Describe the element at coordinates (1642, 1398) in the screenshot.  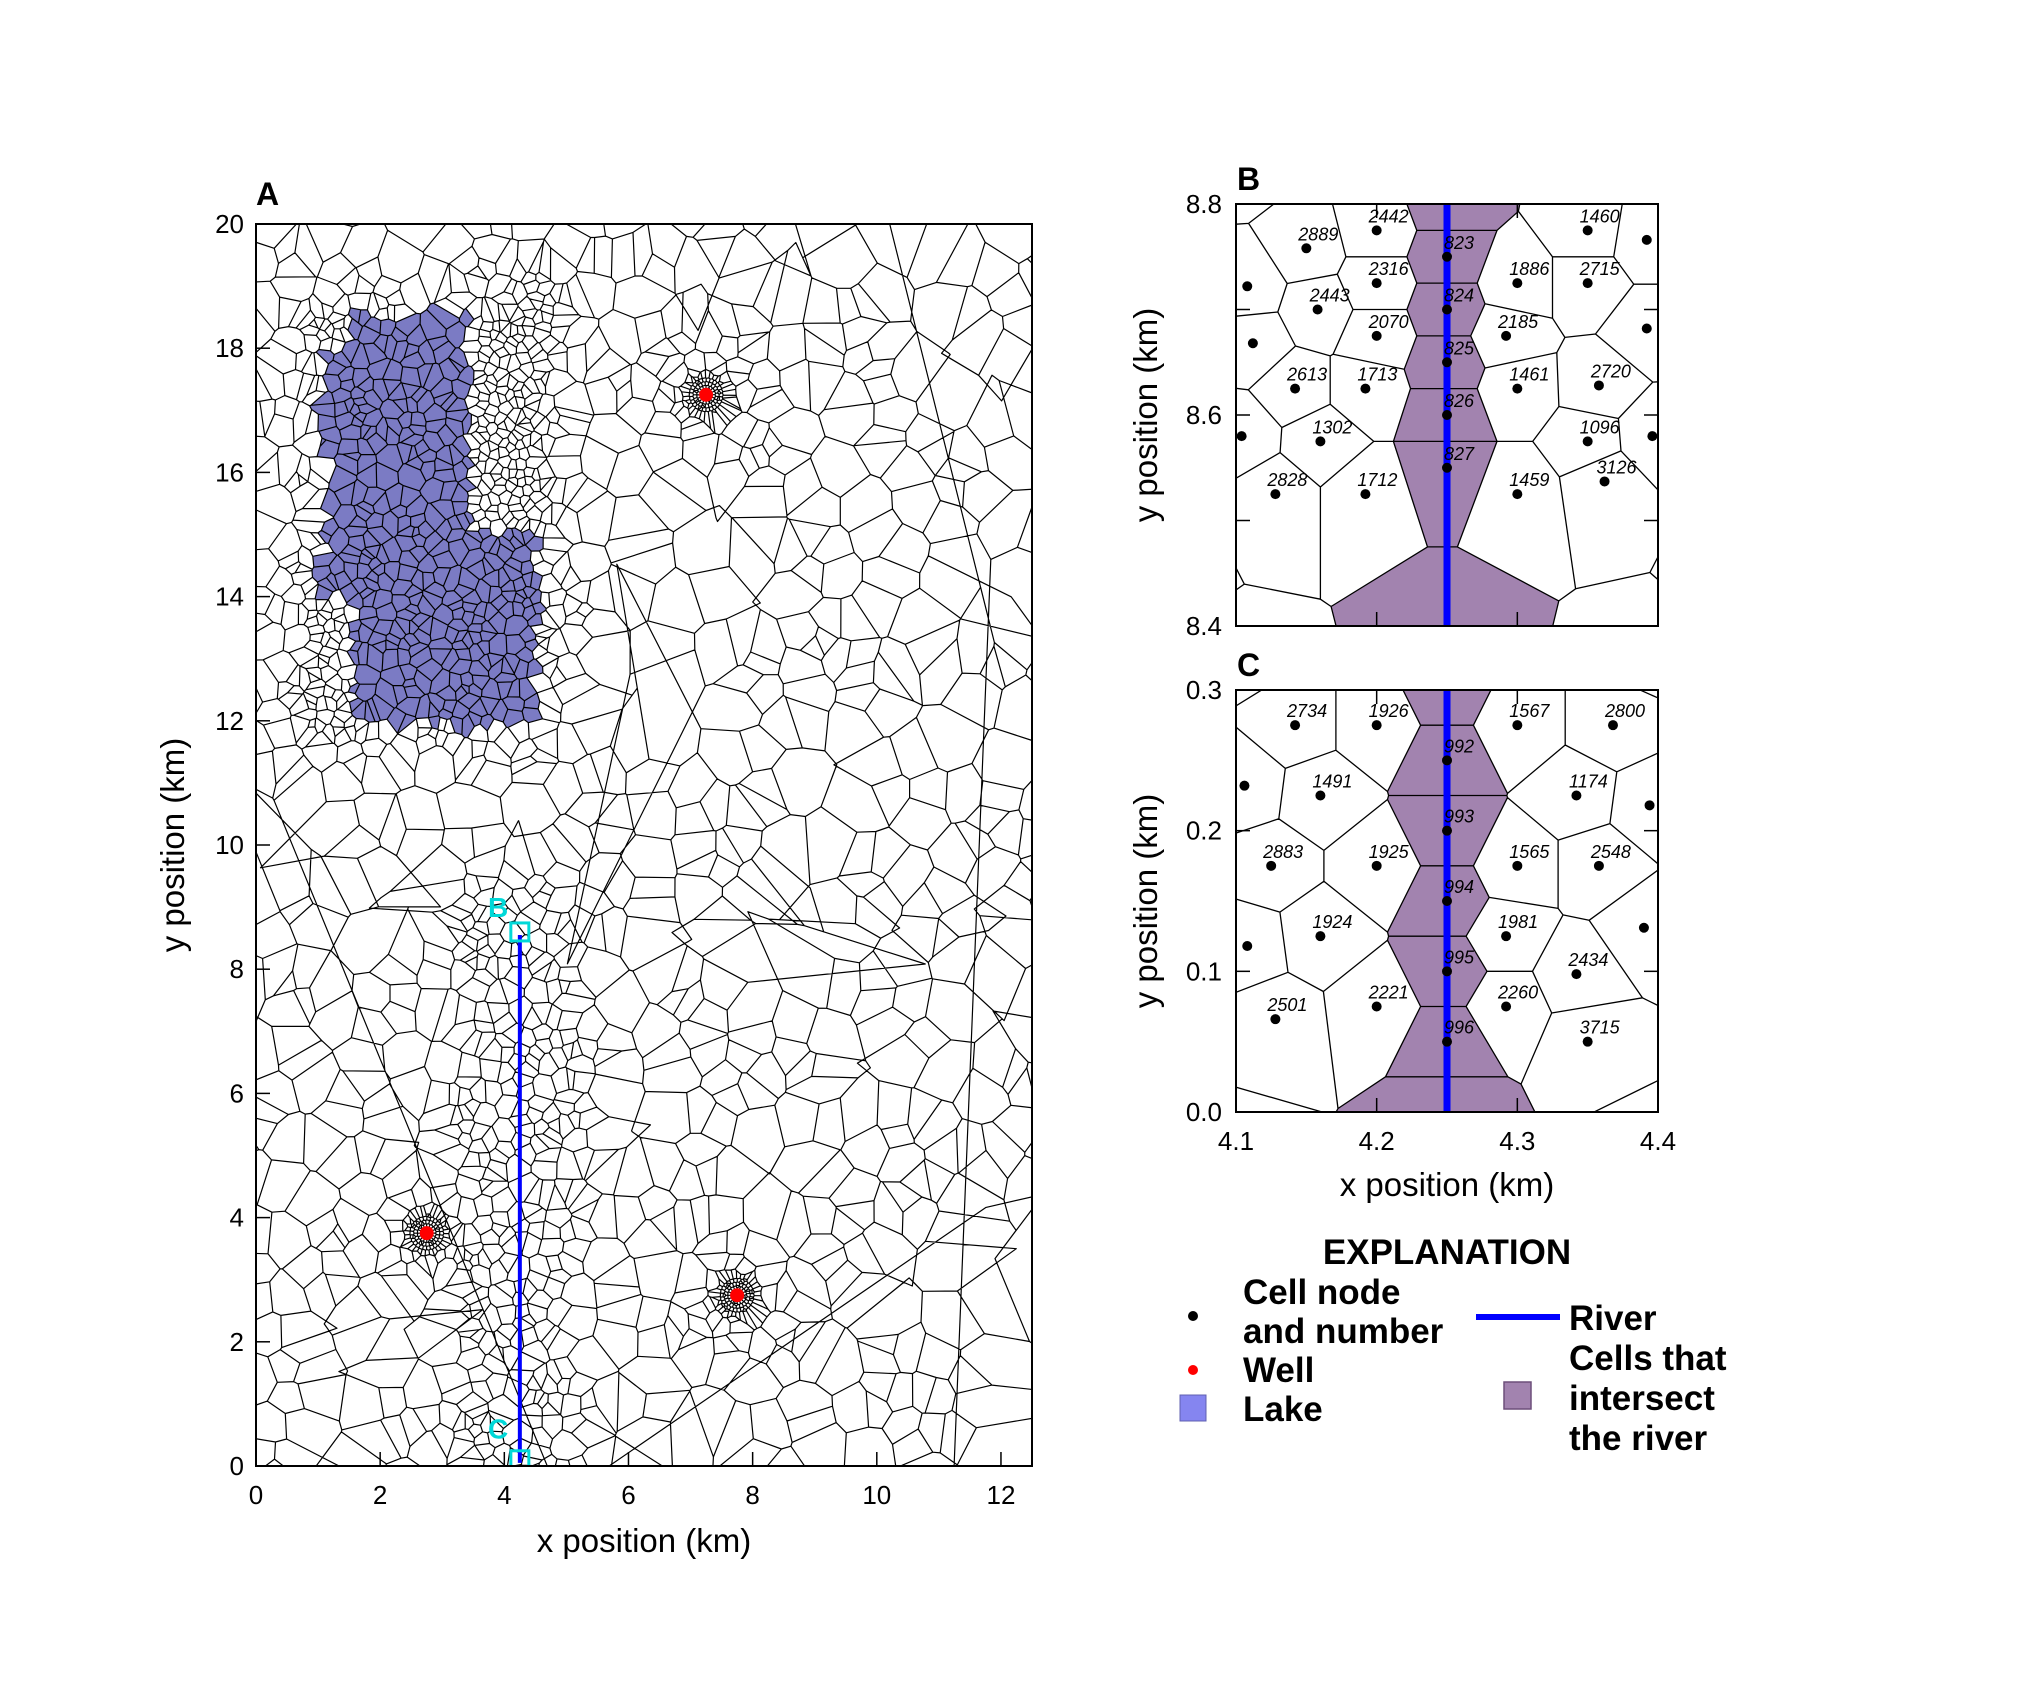
I see `legend-river-cells-line2: intersect` at that location.